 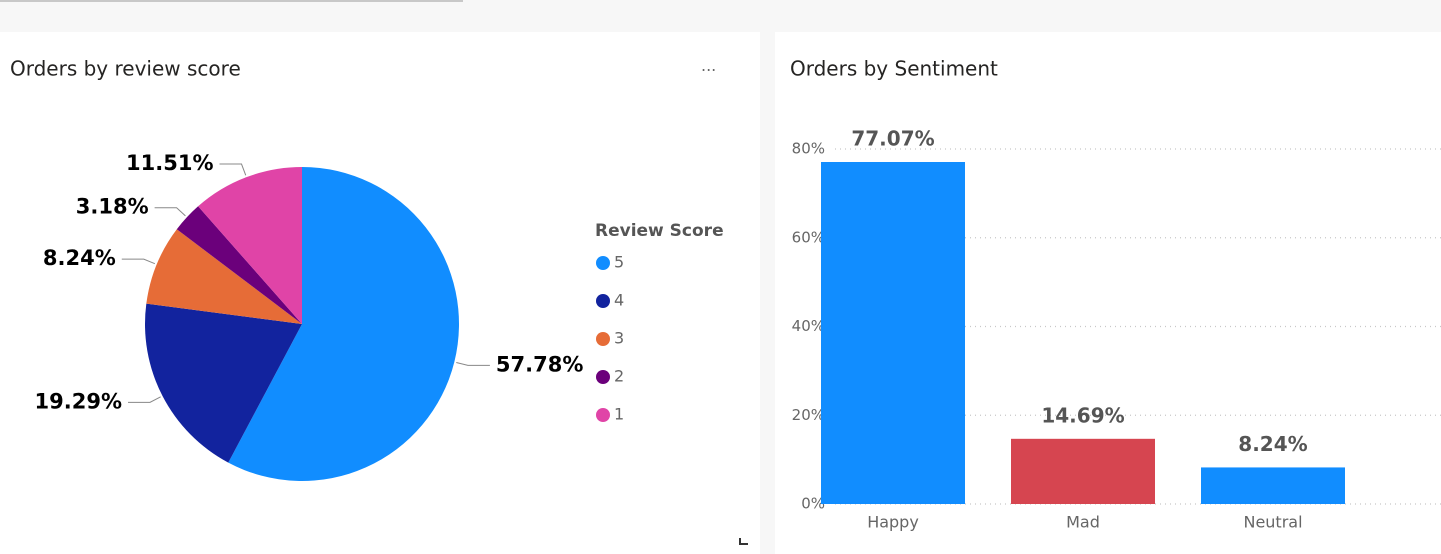 I want to click on resize-handle, so click(x=743, y=541).